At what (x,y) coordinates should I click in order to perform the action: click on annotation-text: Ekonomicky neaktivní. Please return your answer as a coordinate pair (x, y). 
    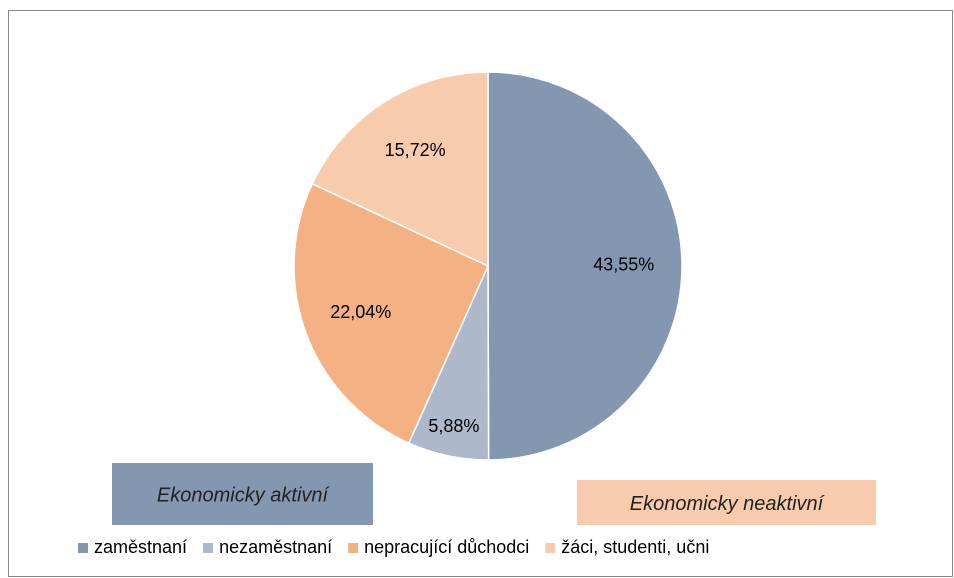
    Looking at the image, I should click on (728, 504).